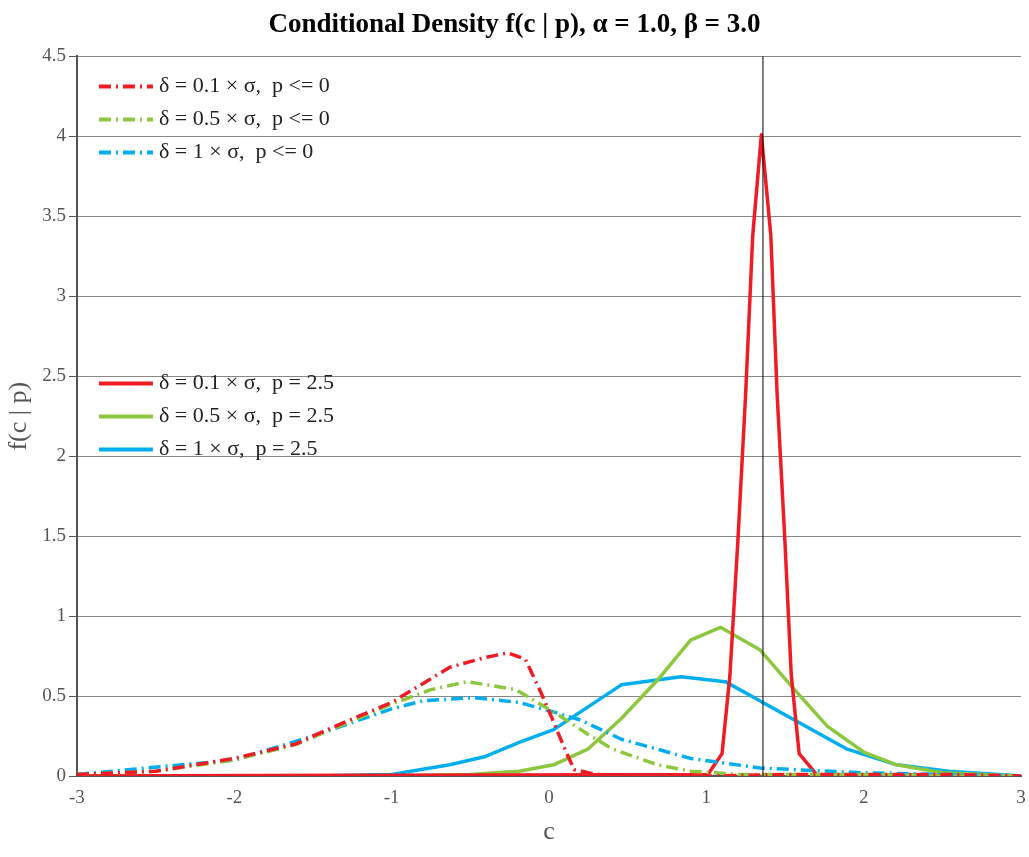  Describe the element at coordinates (61, 615) in the screenshot. I see `y-tick-label: 1` at that location.